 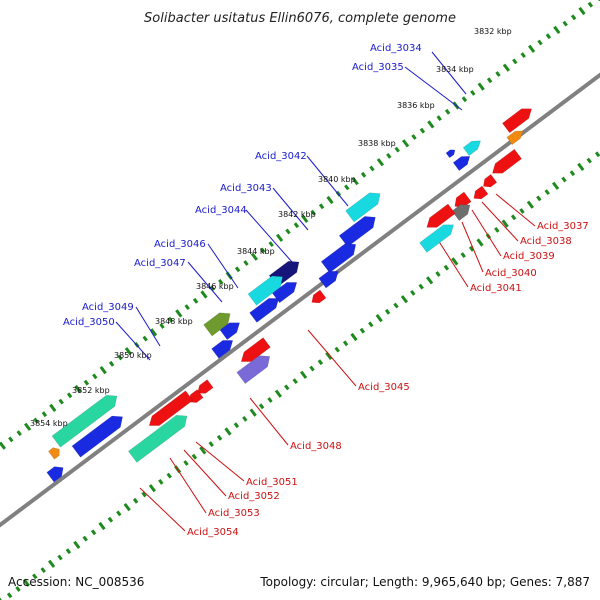 I want to click on kbp-label: 3854 kbp, so click(x=49, y=423).